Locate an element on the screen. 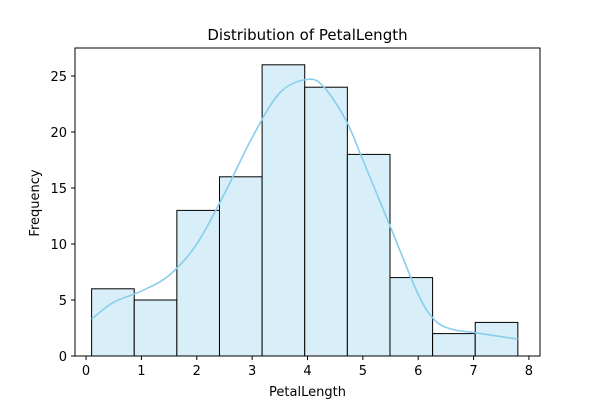  x-tick-label: 6 is located at coordinates (418, 371).